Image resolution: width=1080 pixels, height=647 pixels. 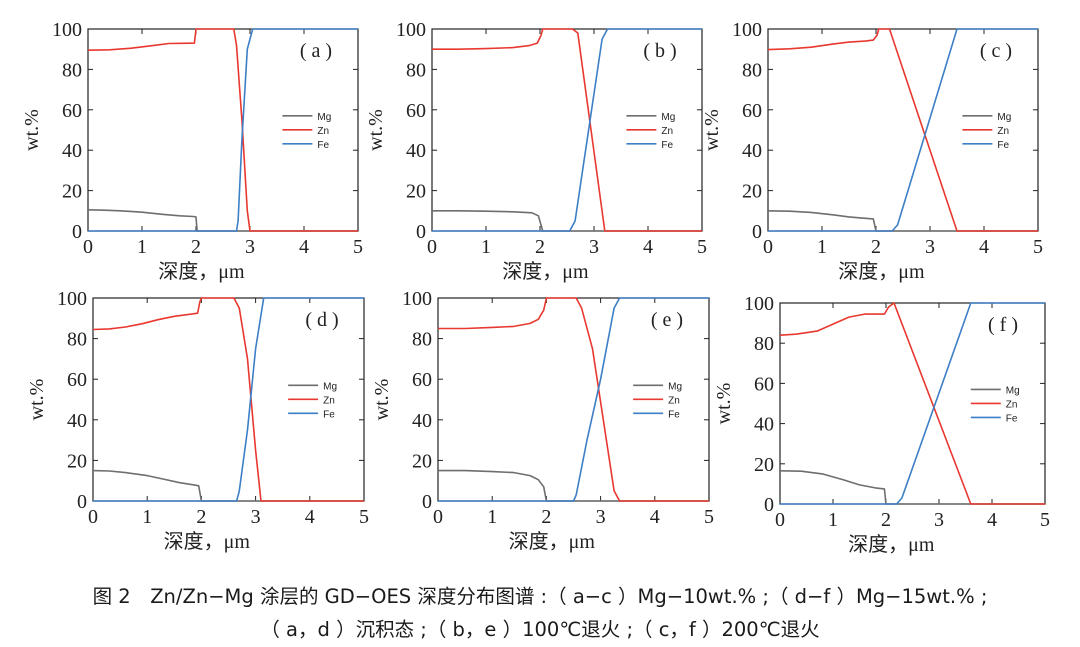 I want to click on panel-label: ( d ), so click(x=321, y=320).